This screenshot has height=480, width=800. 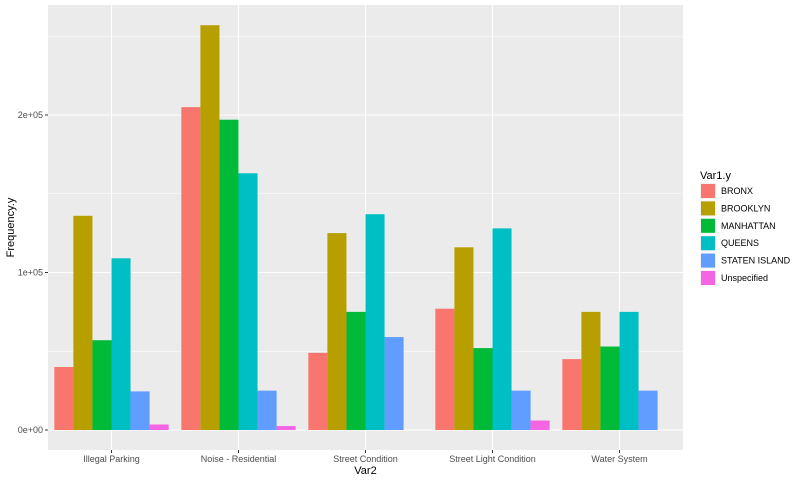 What do you see at coordinates (708, 208) in the screenshot?
I see `legend-swatch-brooklyn` at bounding box center [708, 208].